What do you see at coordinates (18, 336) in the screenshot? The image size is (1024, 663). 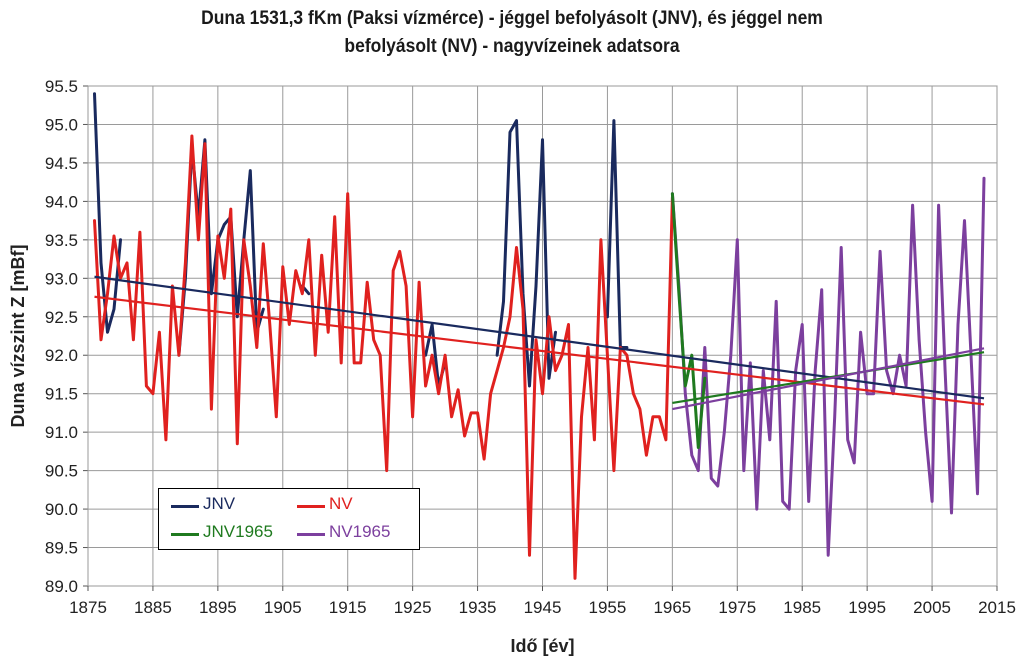 I see `y-axis-label: Duna vízszint Z [mBf]` at bounding box center [18, 336].